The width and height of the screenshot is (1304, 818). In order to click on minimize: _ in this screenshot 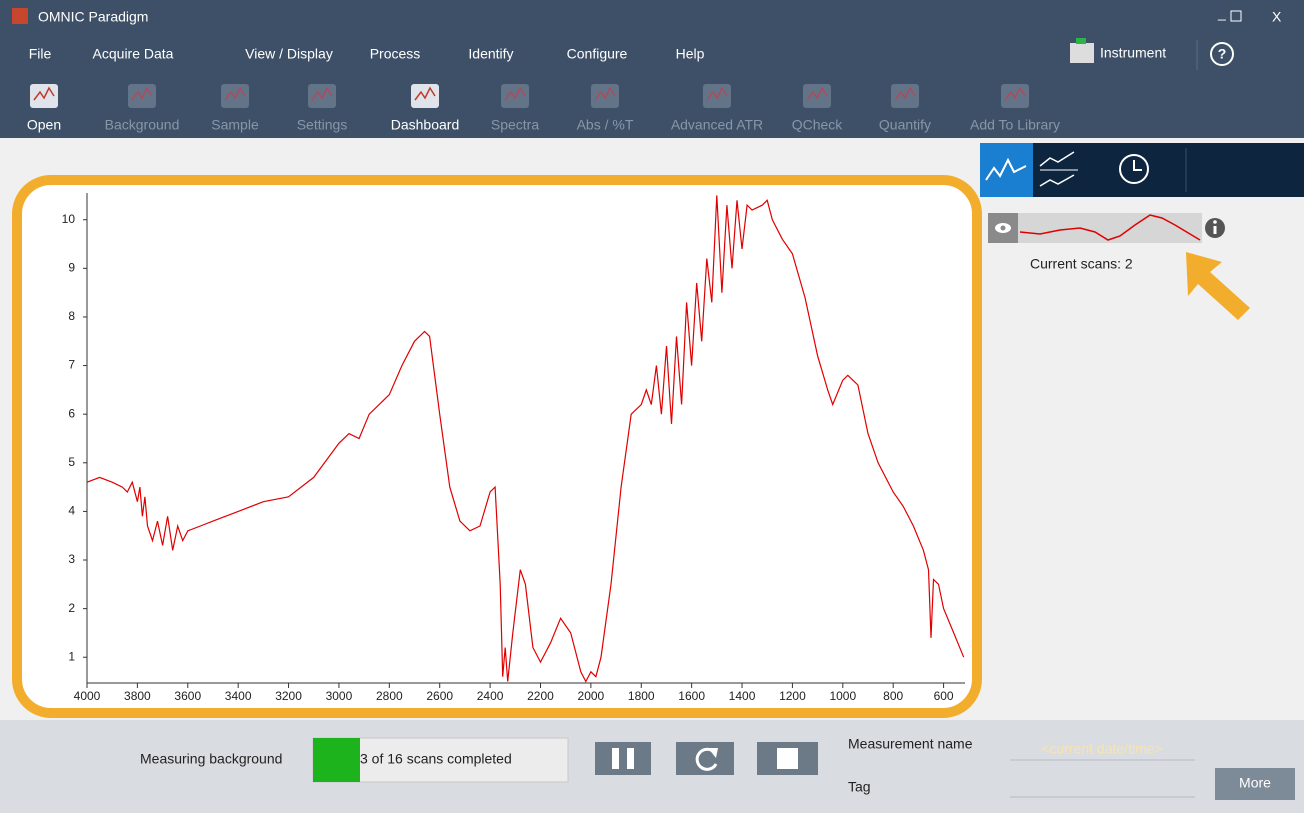, I will do `click(1221, 13)`.